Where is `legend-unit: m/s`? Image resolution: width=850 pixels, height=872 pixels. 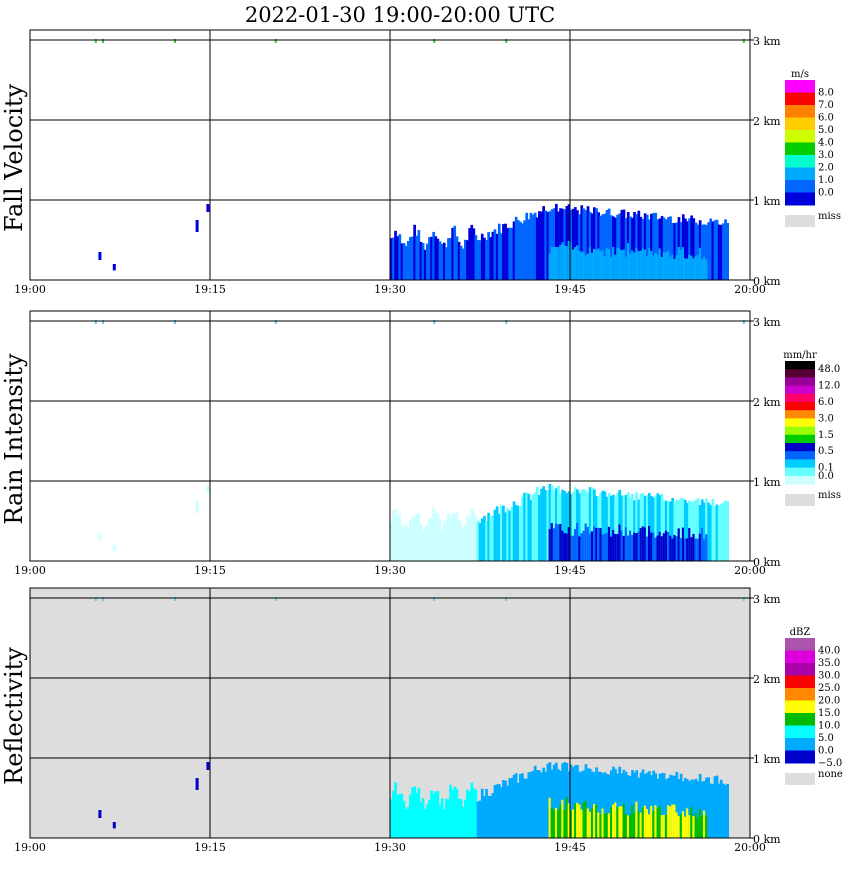 legend-unit: m/s is located at coordinates (800, 74).